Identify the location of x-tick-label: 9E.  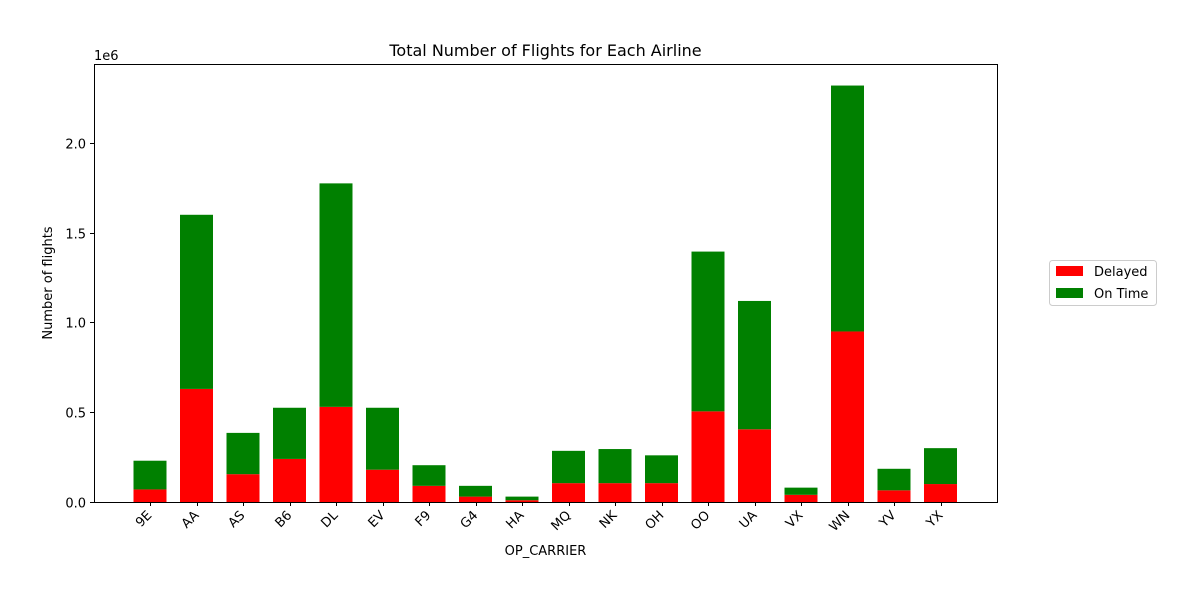
(144, 519).